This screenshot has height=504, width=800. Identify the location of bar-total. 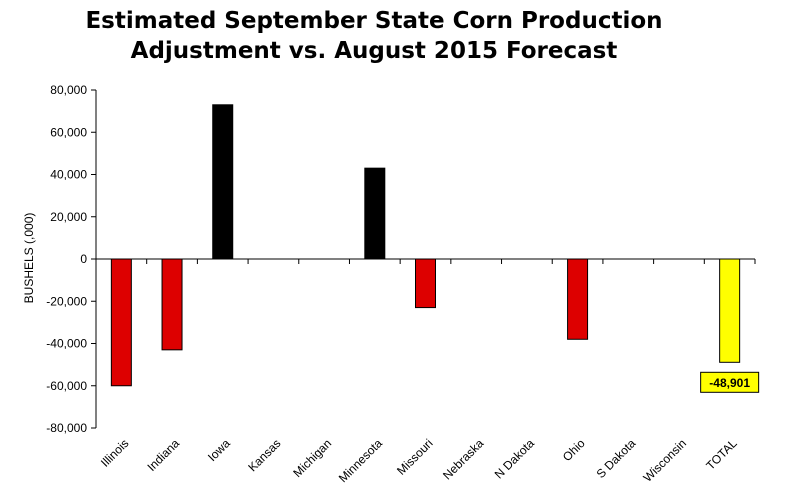
(730, 310).